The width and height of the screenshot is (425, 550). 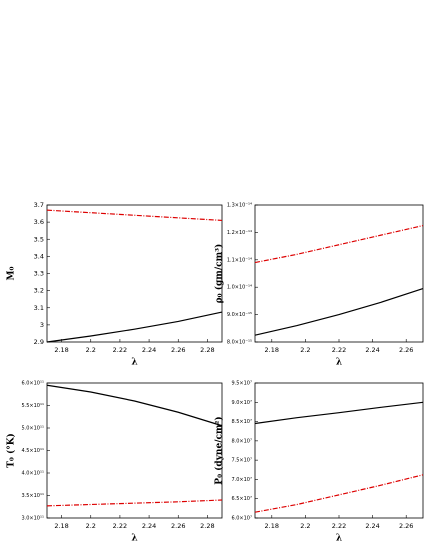 What do you see at coordinates (12, 273) in the screenshot?
I see `y-axis-title: M₀` at bounding box center [12, 273].